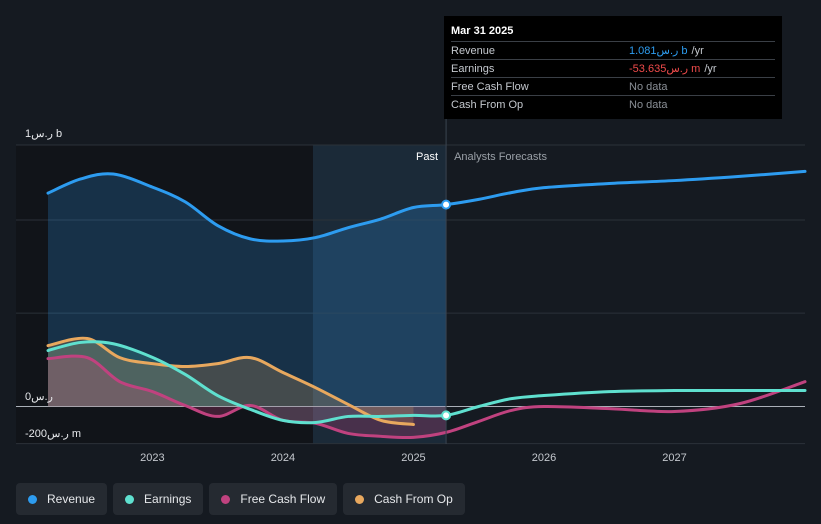 The width and height of the screenshot is (821, 524). I want to click on x-tick-label: 2026, so click(544, 458).